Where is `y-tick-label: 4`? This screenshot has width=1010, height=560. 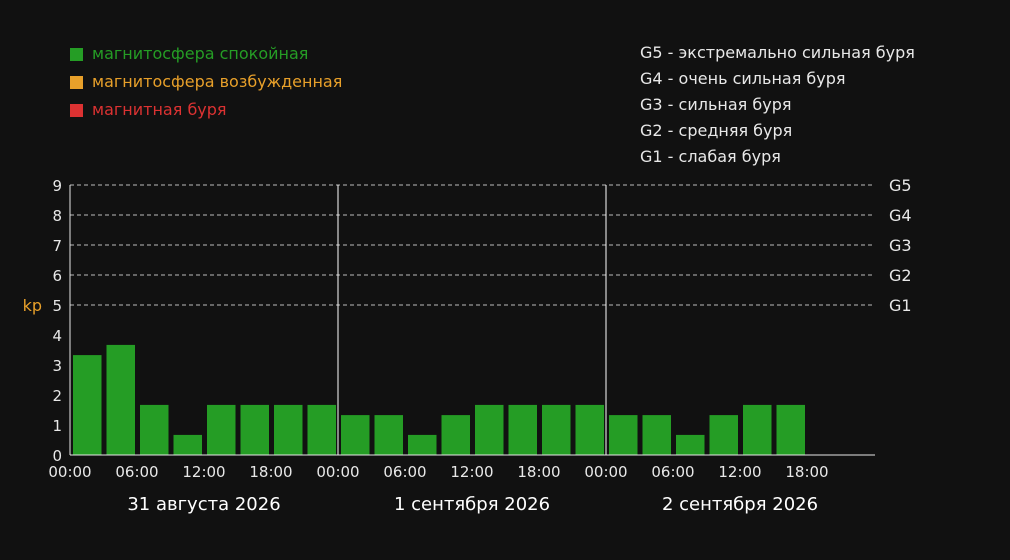
y-tick-label: 4 is located at coordinates (57, 336).